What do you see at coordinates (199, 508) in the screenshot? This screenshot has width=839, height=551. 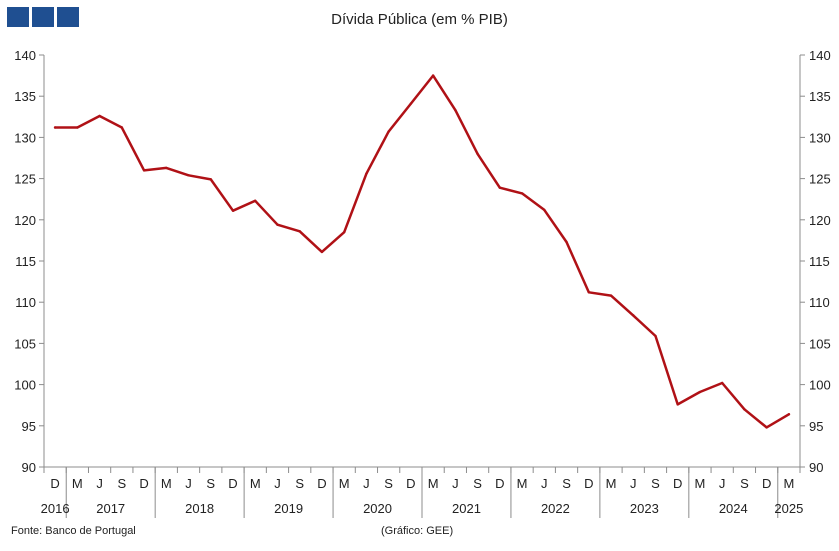 I see `x-year-label: 2018` at bounding box center [199, 508].